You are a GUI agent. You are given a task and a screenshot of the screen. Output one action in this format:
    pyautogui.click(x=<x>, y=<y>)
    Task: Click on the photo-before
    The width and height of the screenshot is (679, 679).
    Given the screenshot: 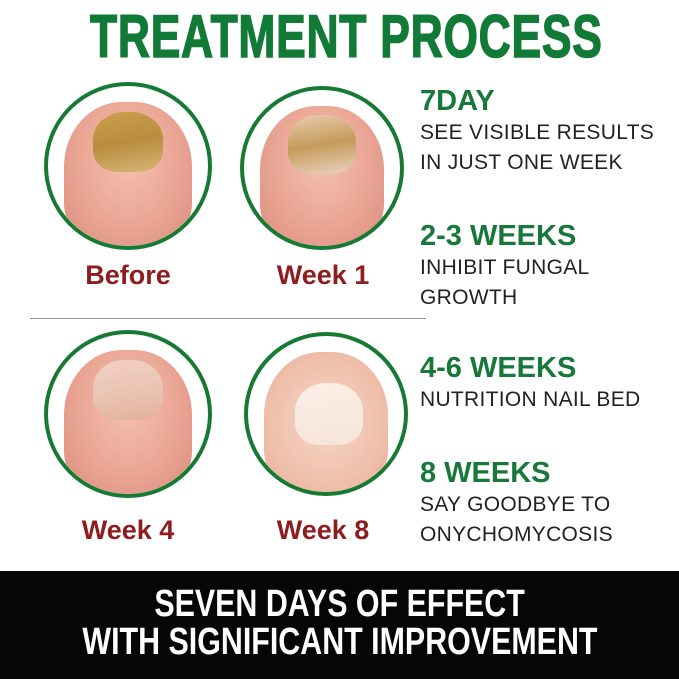 What is the action you would take?
    pyautogui.click(x=128, y=166)
    